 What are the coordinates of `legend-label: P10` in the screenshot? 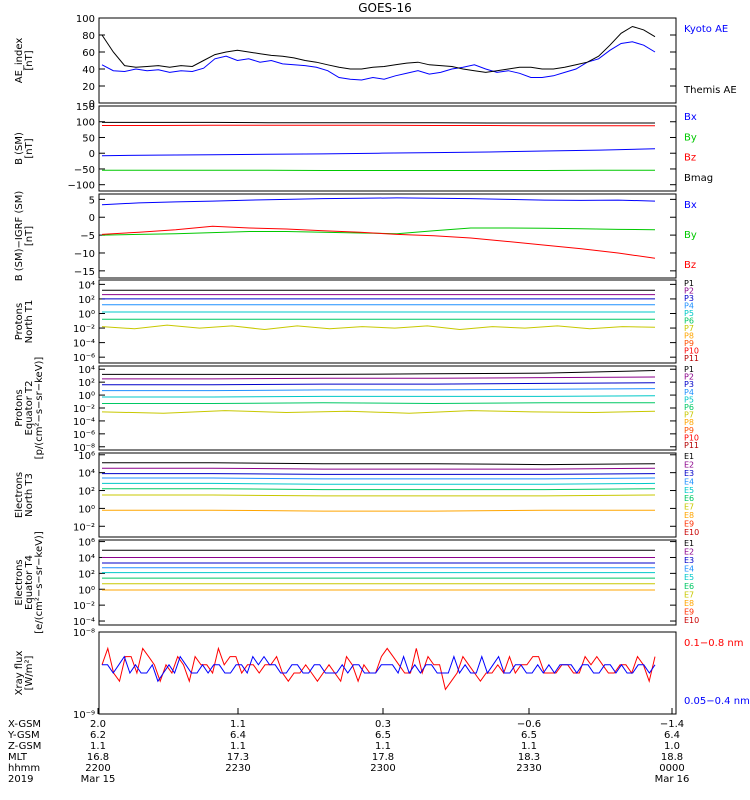 It's located at (691, 351).